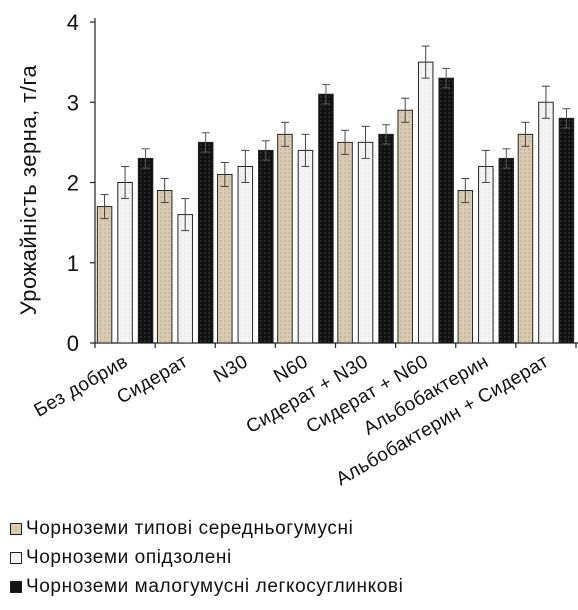 The image size is (578, 610). Describe the element at coordinates (190, 528) in the screenshot. I see `legend-label-typical: Чорноземи типові середньогумусні` at that location.